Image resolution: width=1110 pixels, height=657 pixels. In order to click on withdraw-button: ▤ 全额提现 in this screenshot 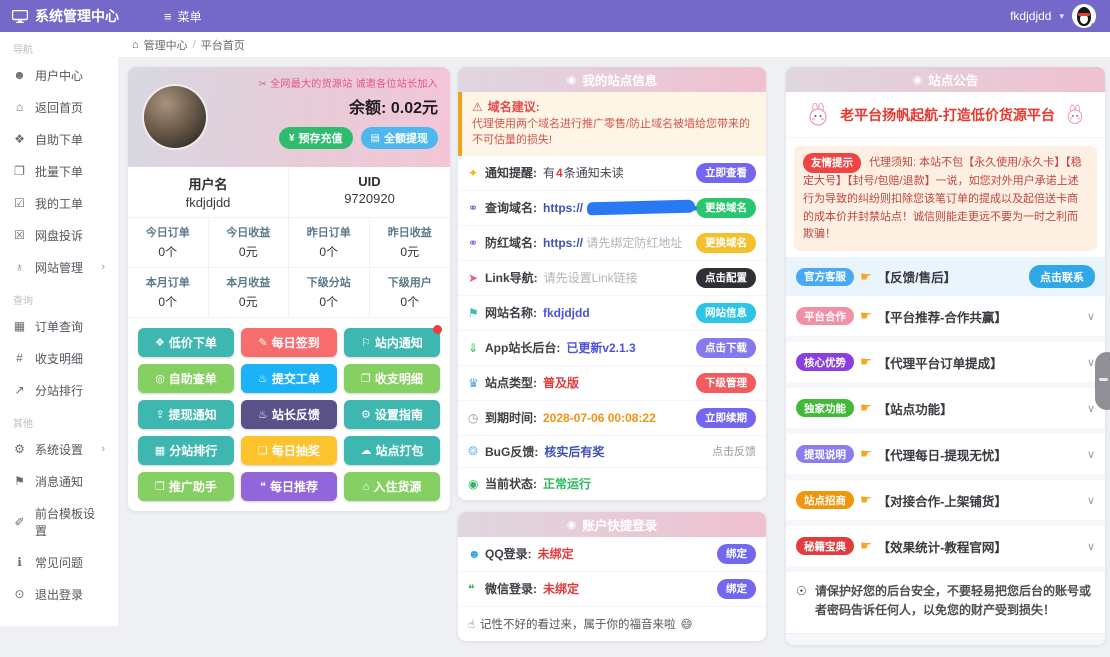, I will do `click(399, 138)`.